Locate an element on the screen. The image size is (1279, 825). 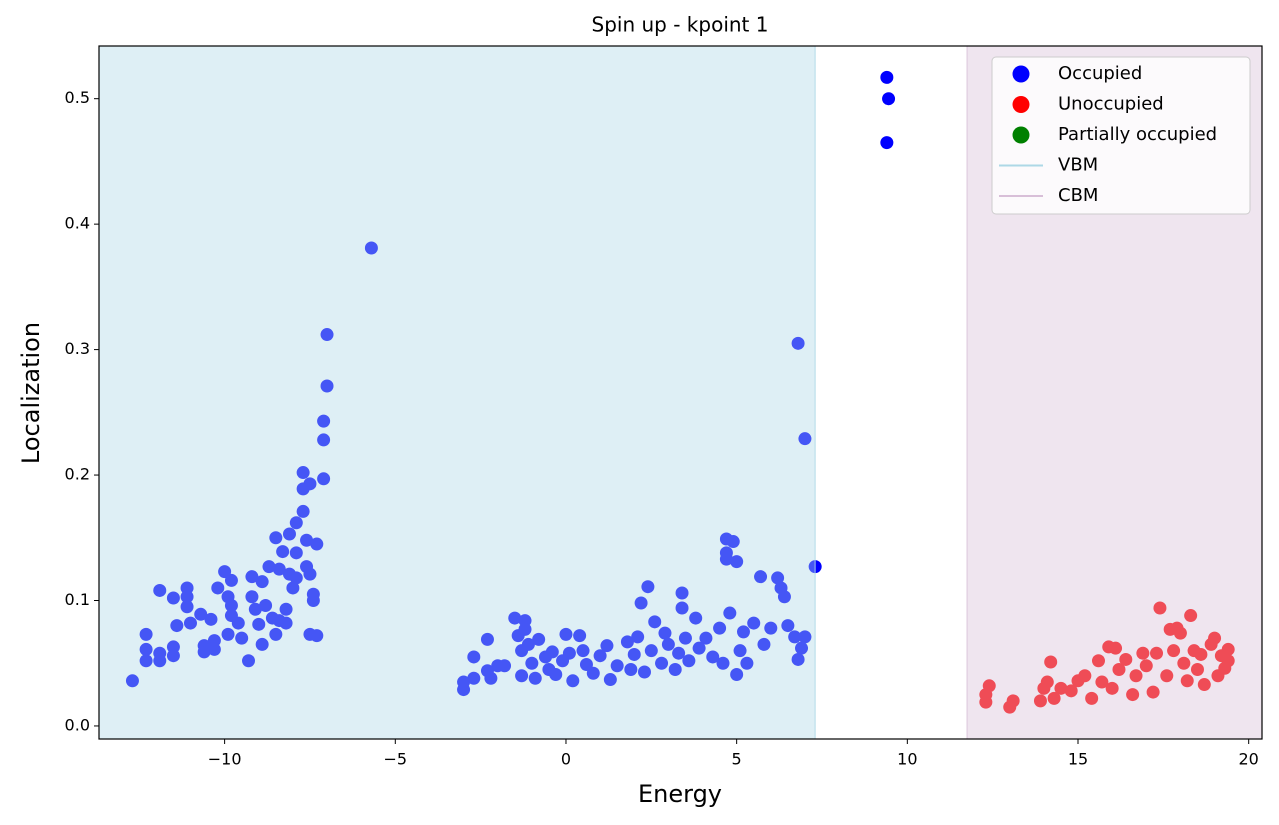
y-tick-label: 0.1 is located at coordinates (77, 599).